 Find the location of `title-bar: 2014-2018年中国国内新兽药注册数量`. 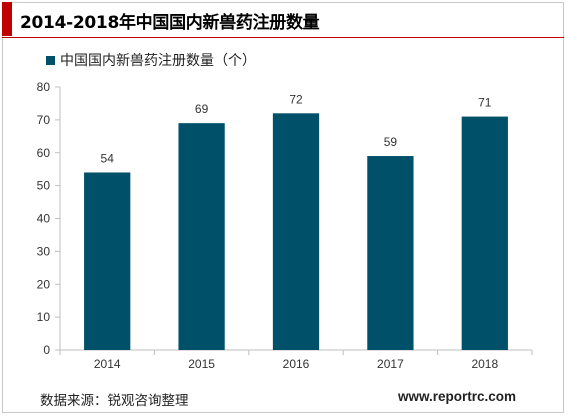

title-bar: 2014-2018年中国国内新兽药注册数量 is located at coordinates (283, 19).